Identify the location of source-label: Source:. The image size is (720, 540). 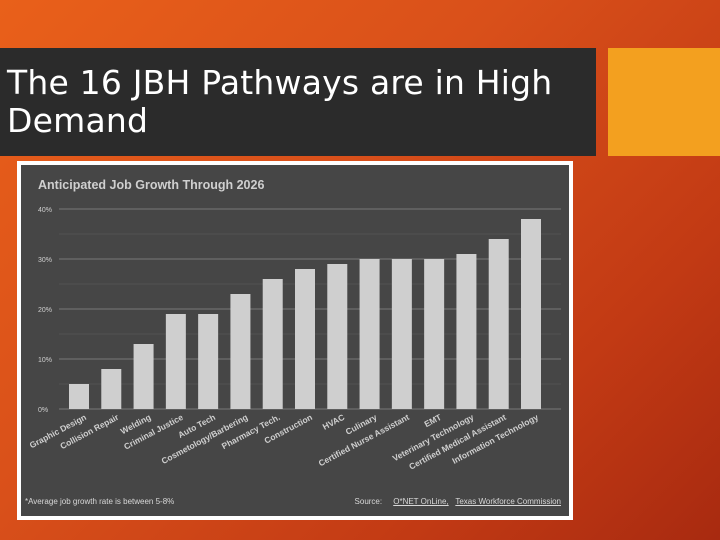
(368, 501).